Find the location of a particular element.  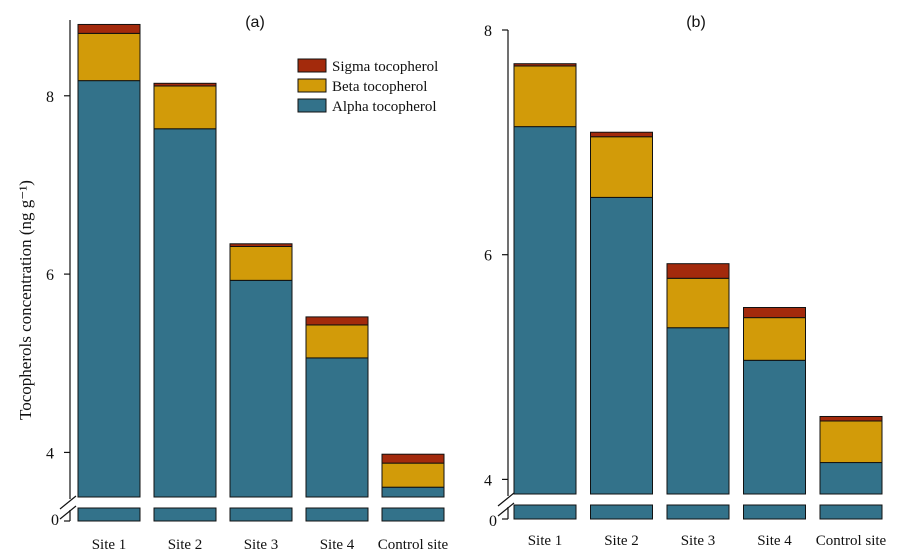

panel-b-title: (b) is located at coordinates (696, 22).